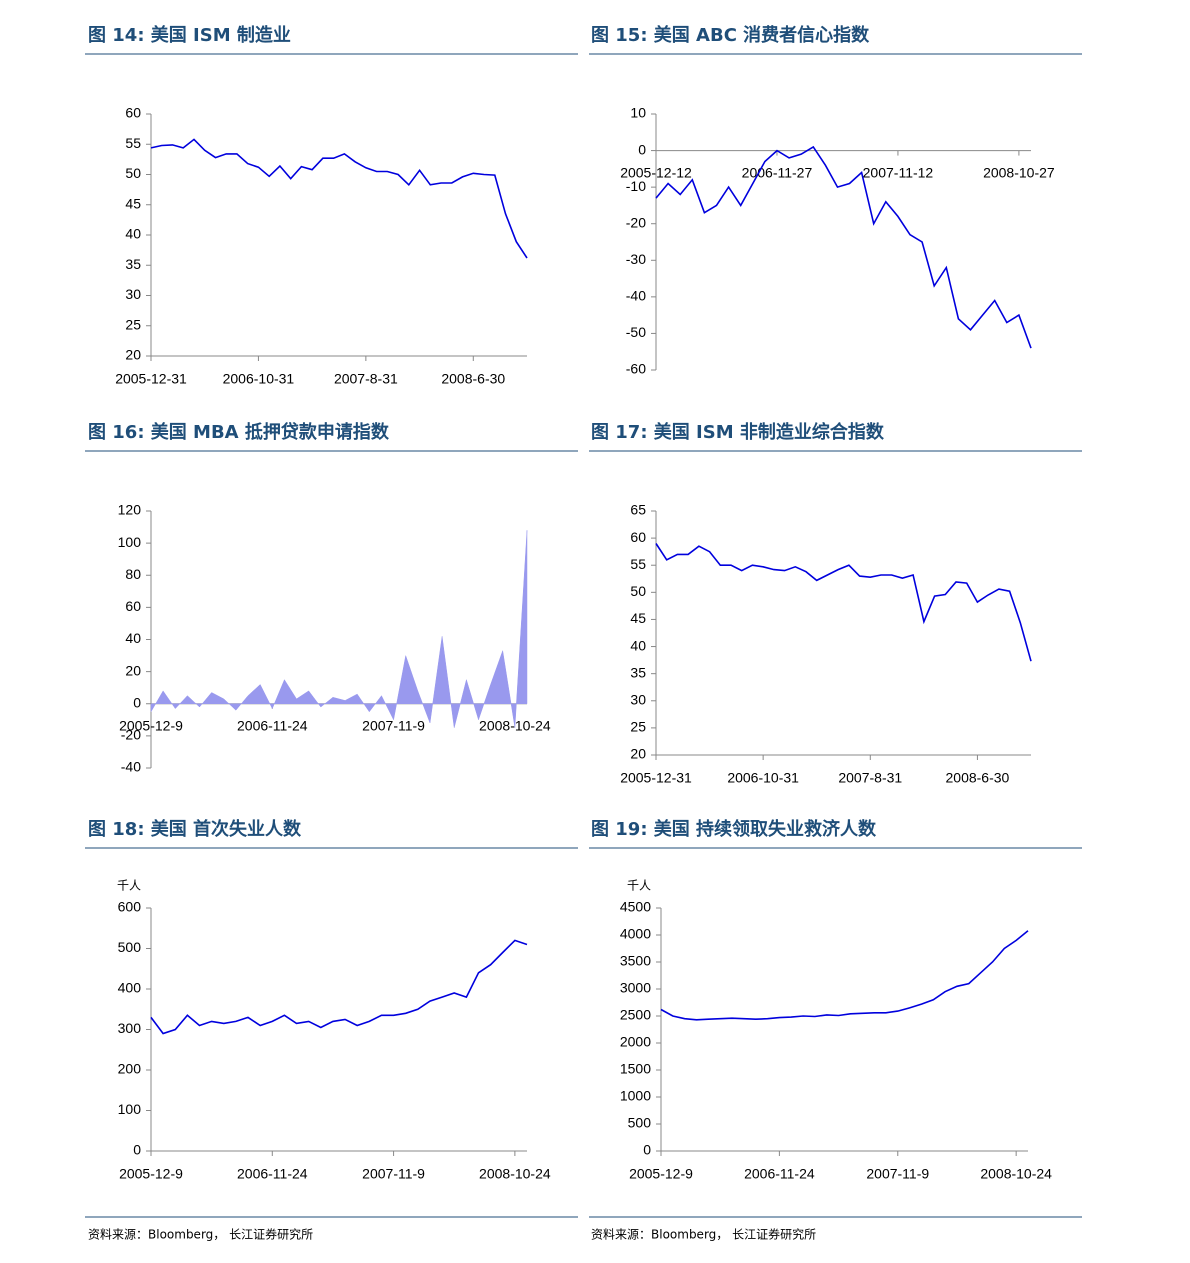 The width and height of the screenshot is (1190, 1263). What do you see at coordinates (130, 1069) in the screenshot?
I see `y-tick-label: 200` at bounding box center [130, 1069].